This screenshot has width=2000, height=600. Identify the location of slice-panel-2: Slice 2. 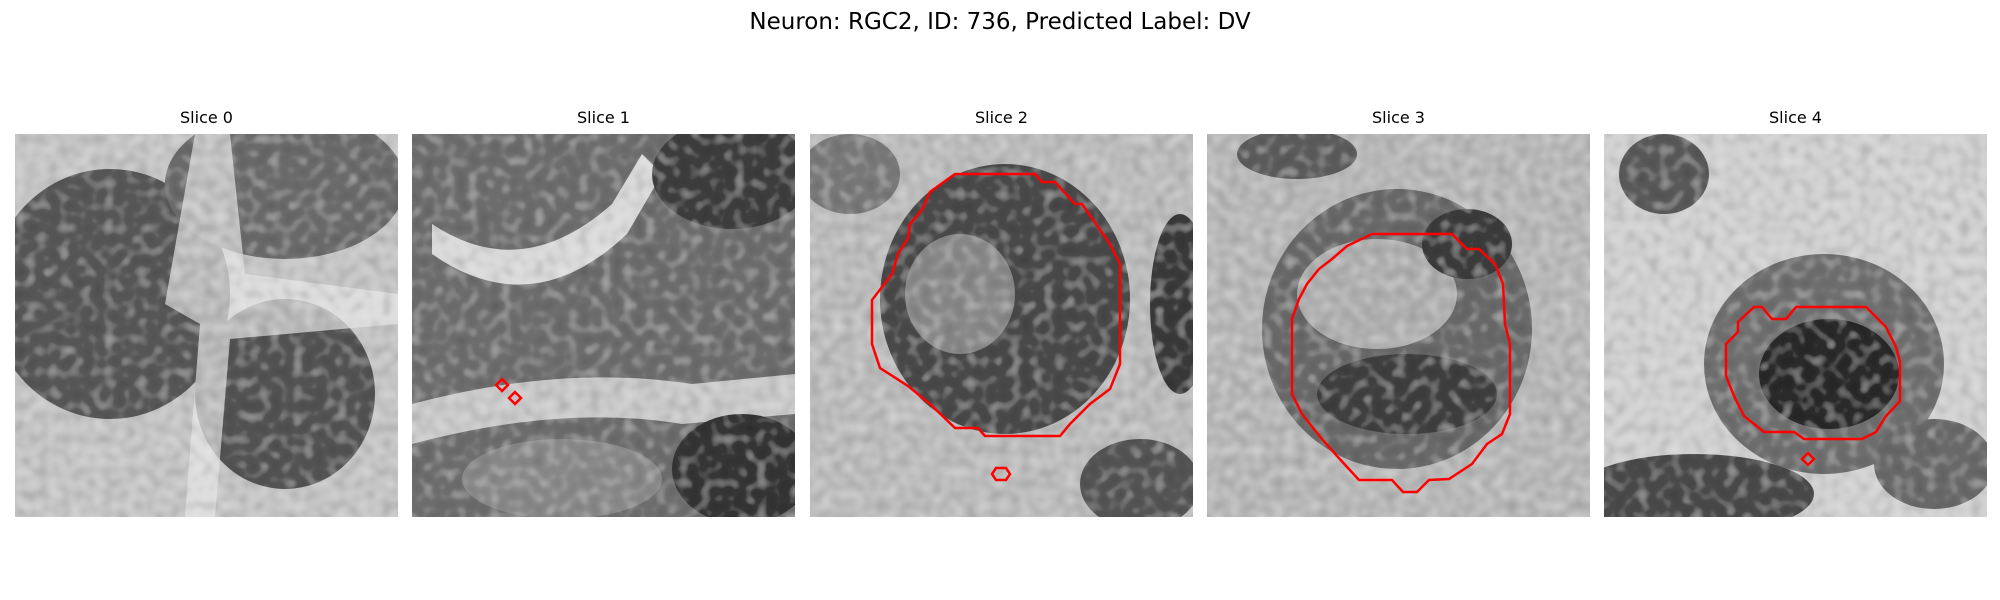
(1001, 312).